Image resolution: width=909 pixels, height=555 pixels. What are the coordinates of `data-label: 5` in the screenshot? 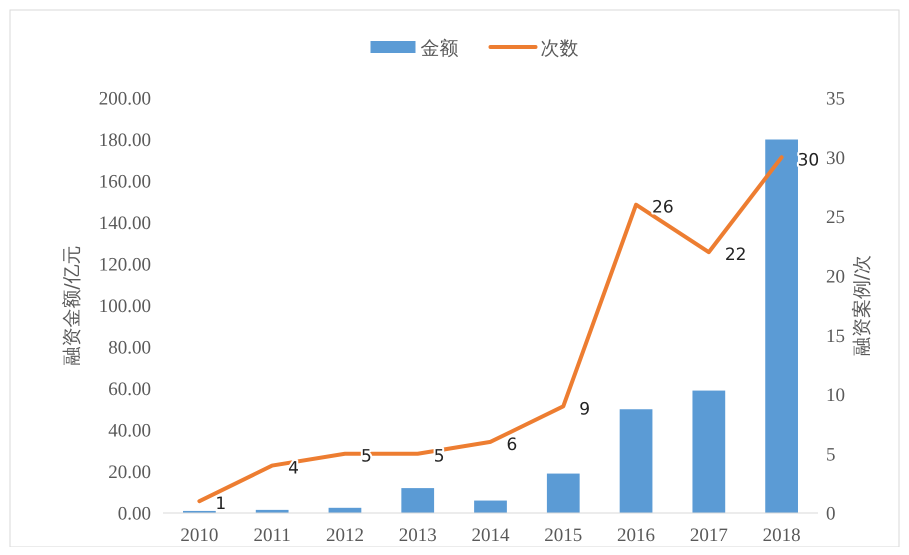 It's located at (439, 456).